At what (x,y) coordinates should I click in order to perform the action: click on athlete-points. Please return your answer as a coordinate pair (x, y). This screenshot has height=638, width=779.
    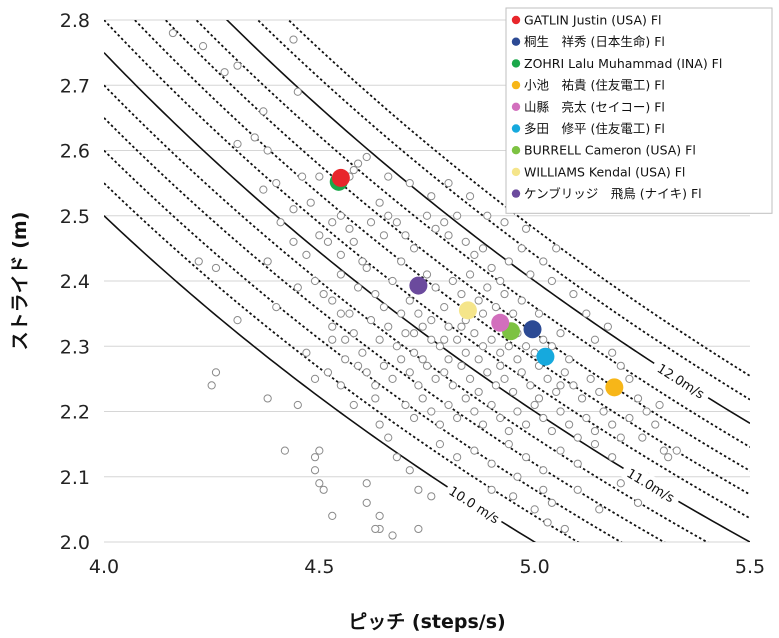
    Looking at the image, I should click on (476, 282).